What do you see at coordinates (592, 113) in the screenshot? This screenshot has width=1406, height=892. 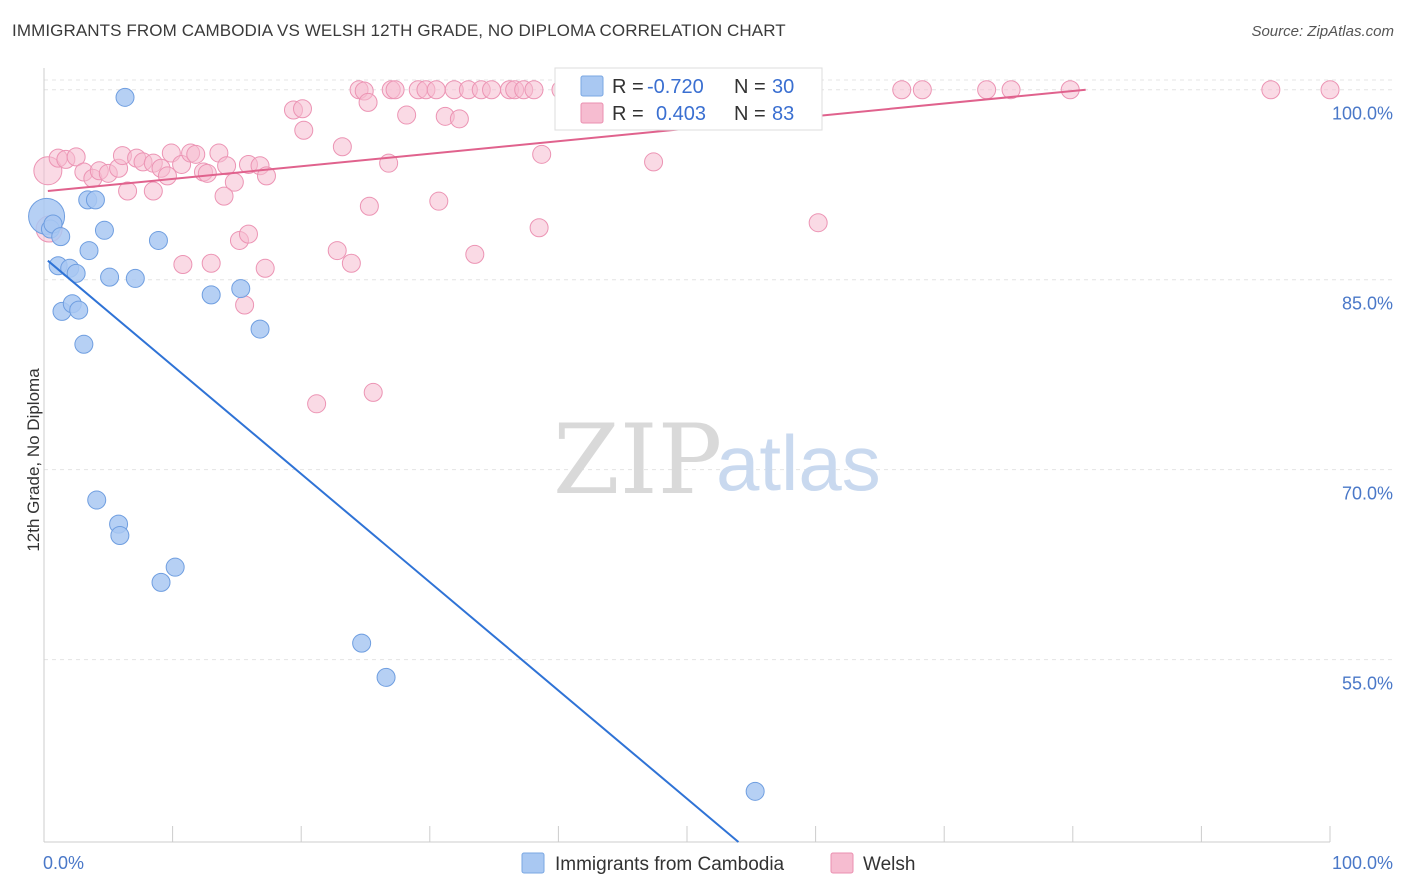 I see `legend-swatch-welsh` at bounding box center [592, 113].